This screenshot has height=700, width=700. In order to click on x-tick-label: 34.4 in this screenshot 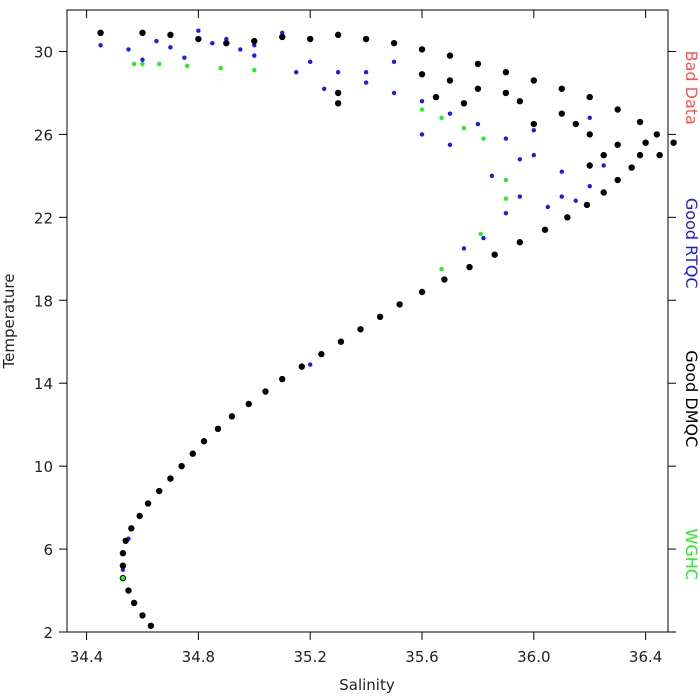, I will do `click(86, 657)`.